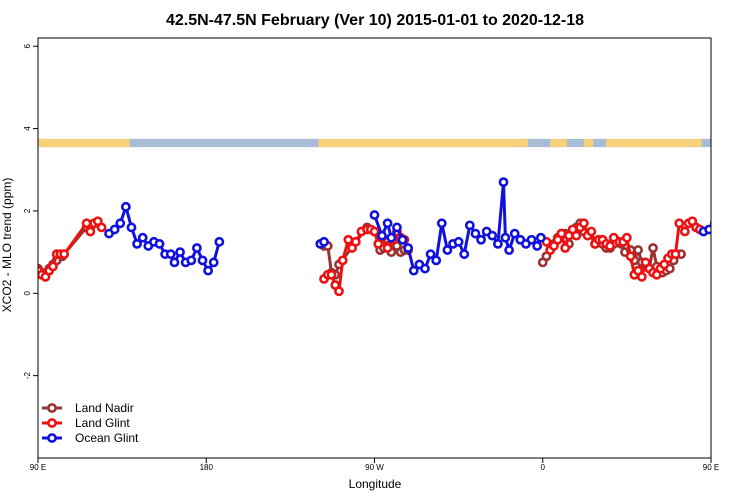  What do you see at coordinates (27, 128) in the screenshot?
I see `y-tick-label: 4` at bounding box center [27, 128].